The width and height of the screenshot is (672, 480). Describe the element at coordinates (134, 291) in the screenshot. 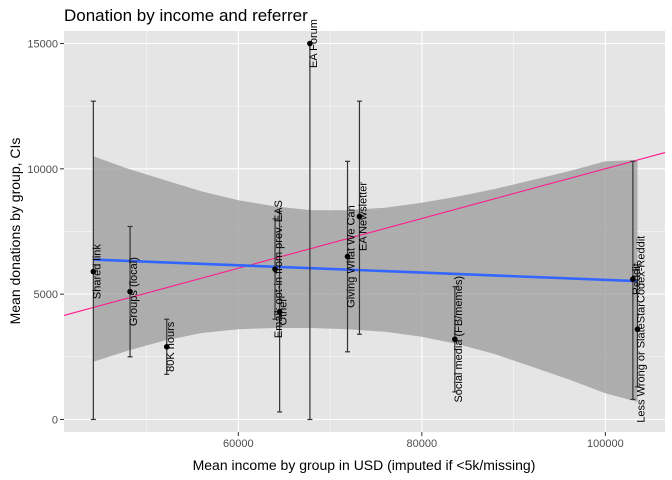

I see `point-label: Groups (local)` at that location.